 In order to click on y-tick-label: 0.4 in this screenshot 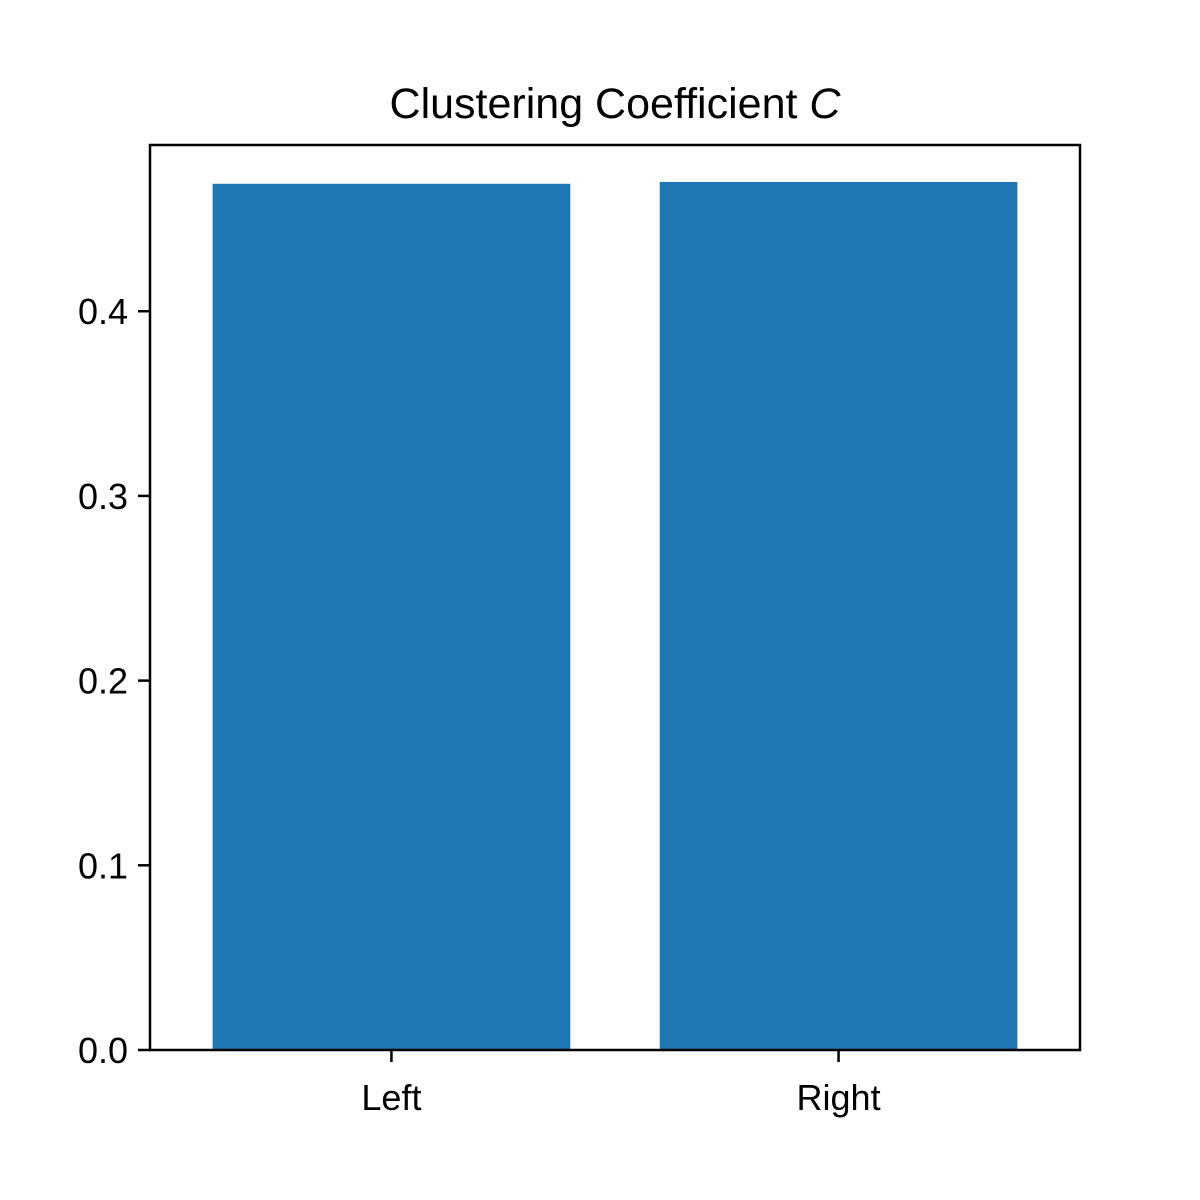, I will do `click(103, 311)`.